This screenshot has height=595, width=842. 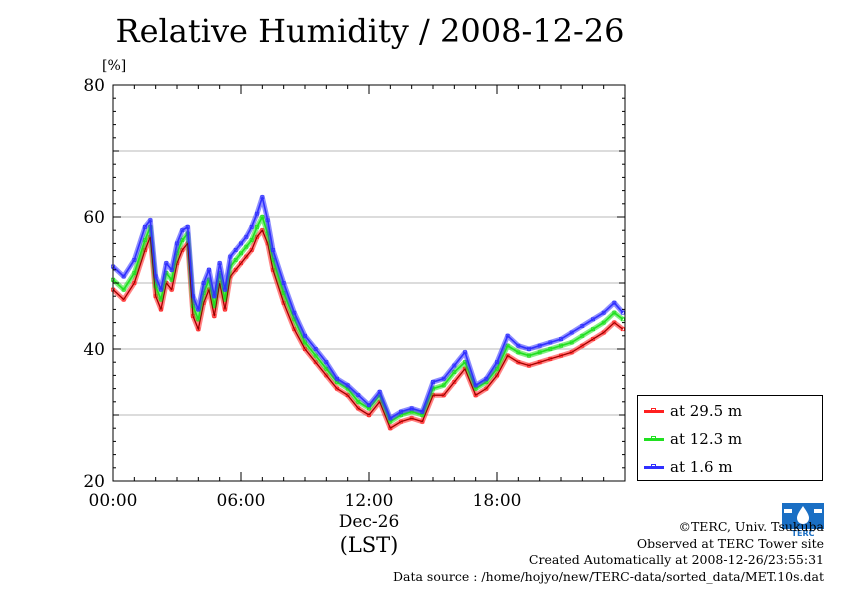 What do you see at coordinates (369, 501) in the screenshot?
I see `x-tick-label: 12:00` at bounding box center [369, 501].